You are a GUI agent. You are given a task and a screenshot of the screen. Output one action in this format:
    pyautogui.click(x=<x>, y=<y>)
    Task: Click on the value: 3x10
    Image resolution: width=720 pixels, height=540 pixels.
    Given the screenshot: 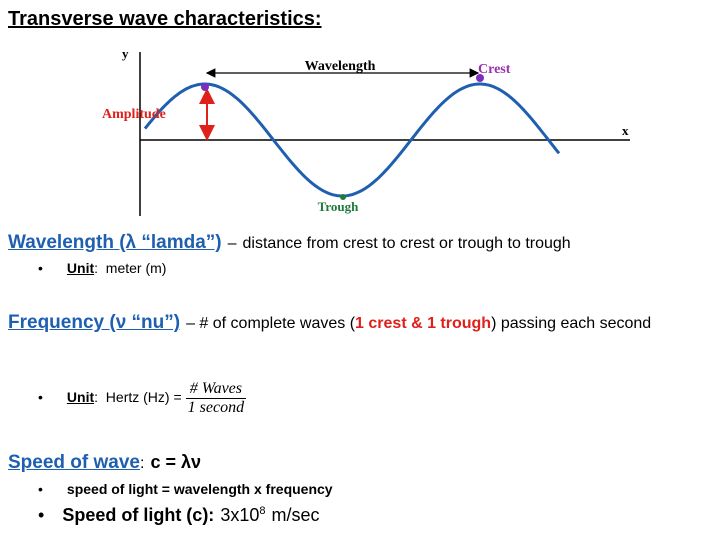 What is the action you would take?
    pyautogui.click(x=240, y=515)
    